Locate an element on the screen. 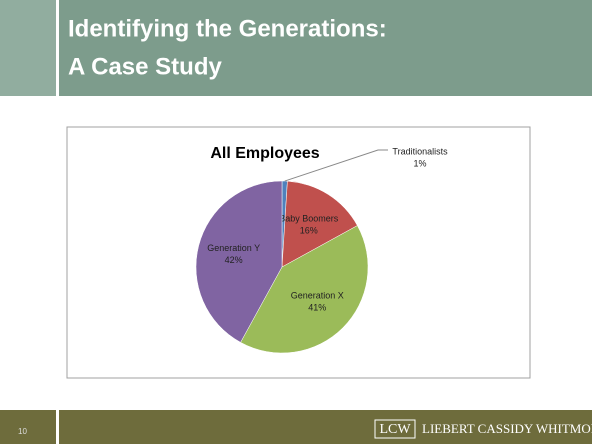  firm-name: Liebert Cassidy Whitmore is located at coordinates (507, 428).